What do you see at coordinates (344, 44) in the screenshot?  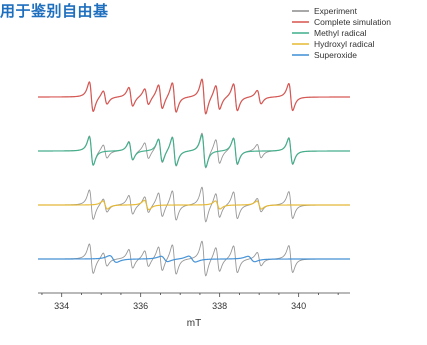 I see `legend-label: Hydroxyl radical` at bounding box center [344, 44].